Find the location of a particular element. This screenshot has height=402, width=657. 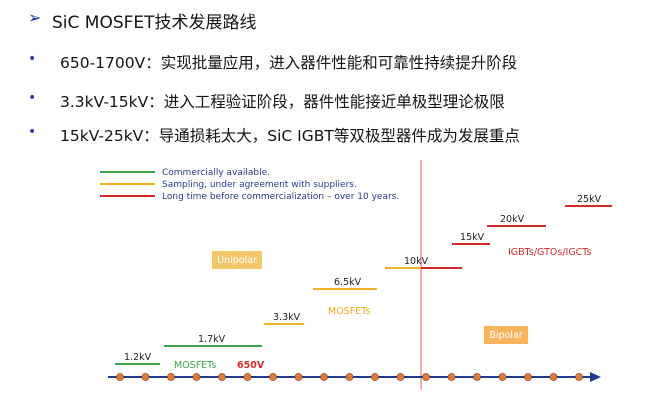

step-1.2kv: 1.2kV is located at coordinates (137, 358).